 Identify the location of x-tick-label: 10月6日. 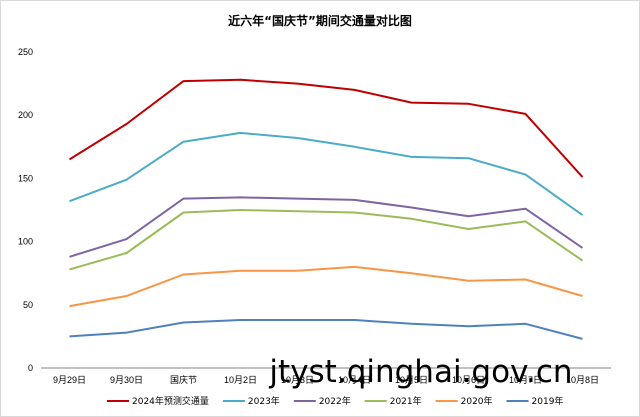
(468, 380).